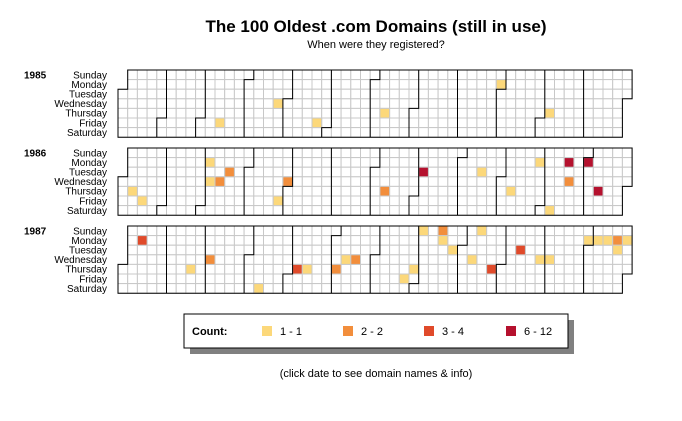 This screenshot has height=421, width=682. What do you see at coordinates (588, 240) in the screenshot?
I see `date-cell-1987-11-30: 1987-11-30: 1` at bounding box center [588, 240].